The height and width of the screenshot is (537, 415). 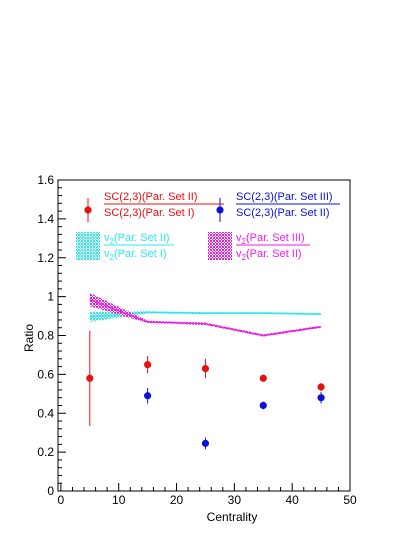 I want to click on y-axis-title: Ratio, so click(x=29, y=338).